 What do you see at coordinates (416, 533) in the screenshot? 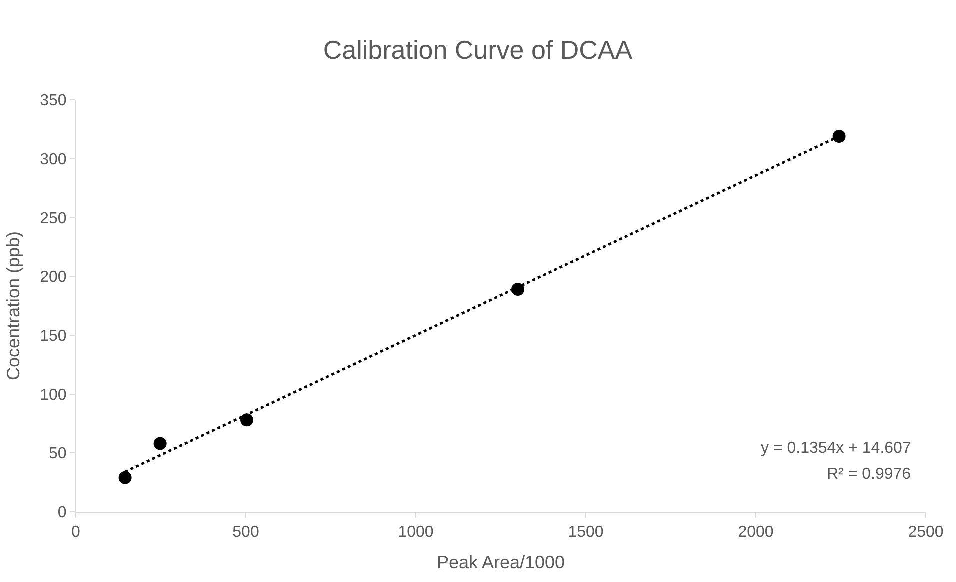
I see `x-tick-label: 1000` at bounding box center [416, 533].